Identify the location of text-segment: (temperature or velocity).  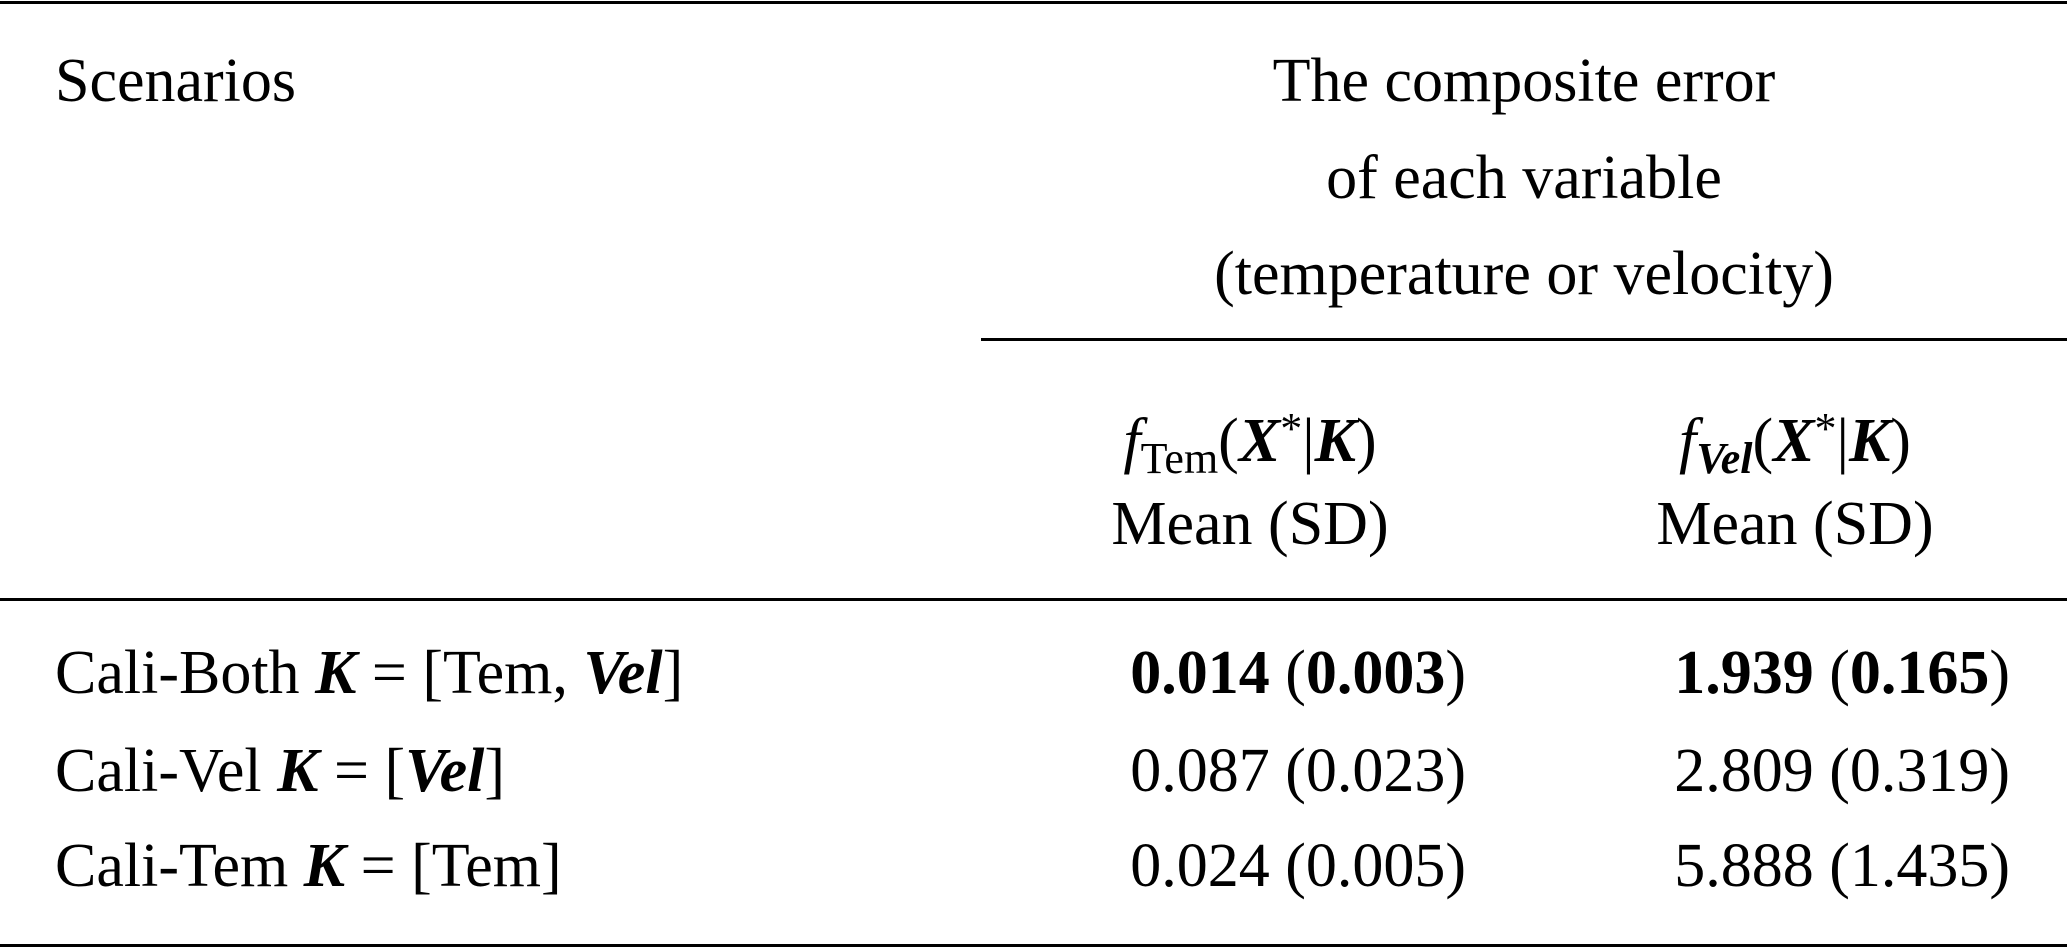
(1524, 274).